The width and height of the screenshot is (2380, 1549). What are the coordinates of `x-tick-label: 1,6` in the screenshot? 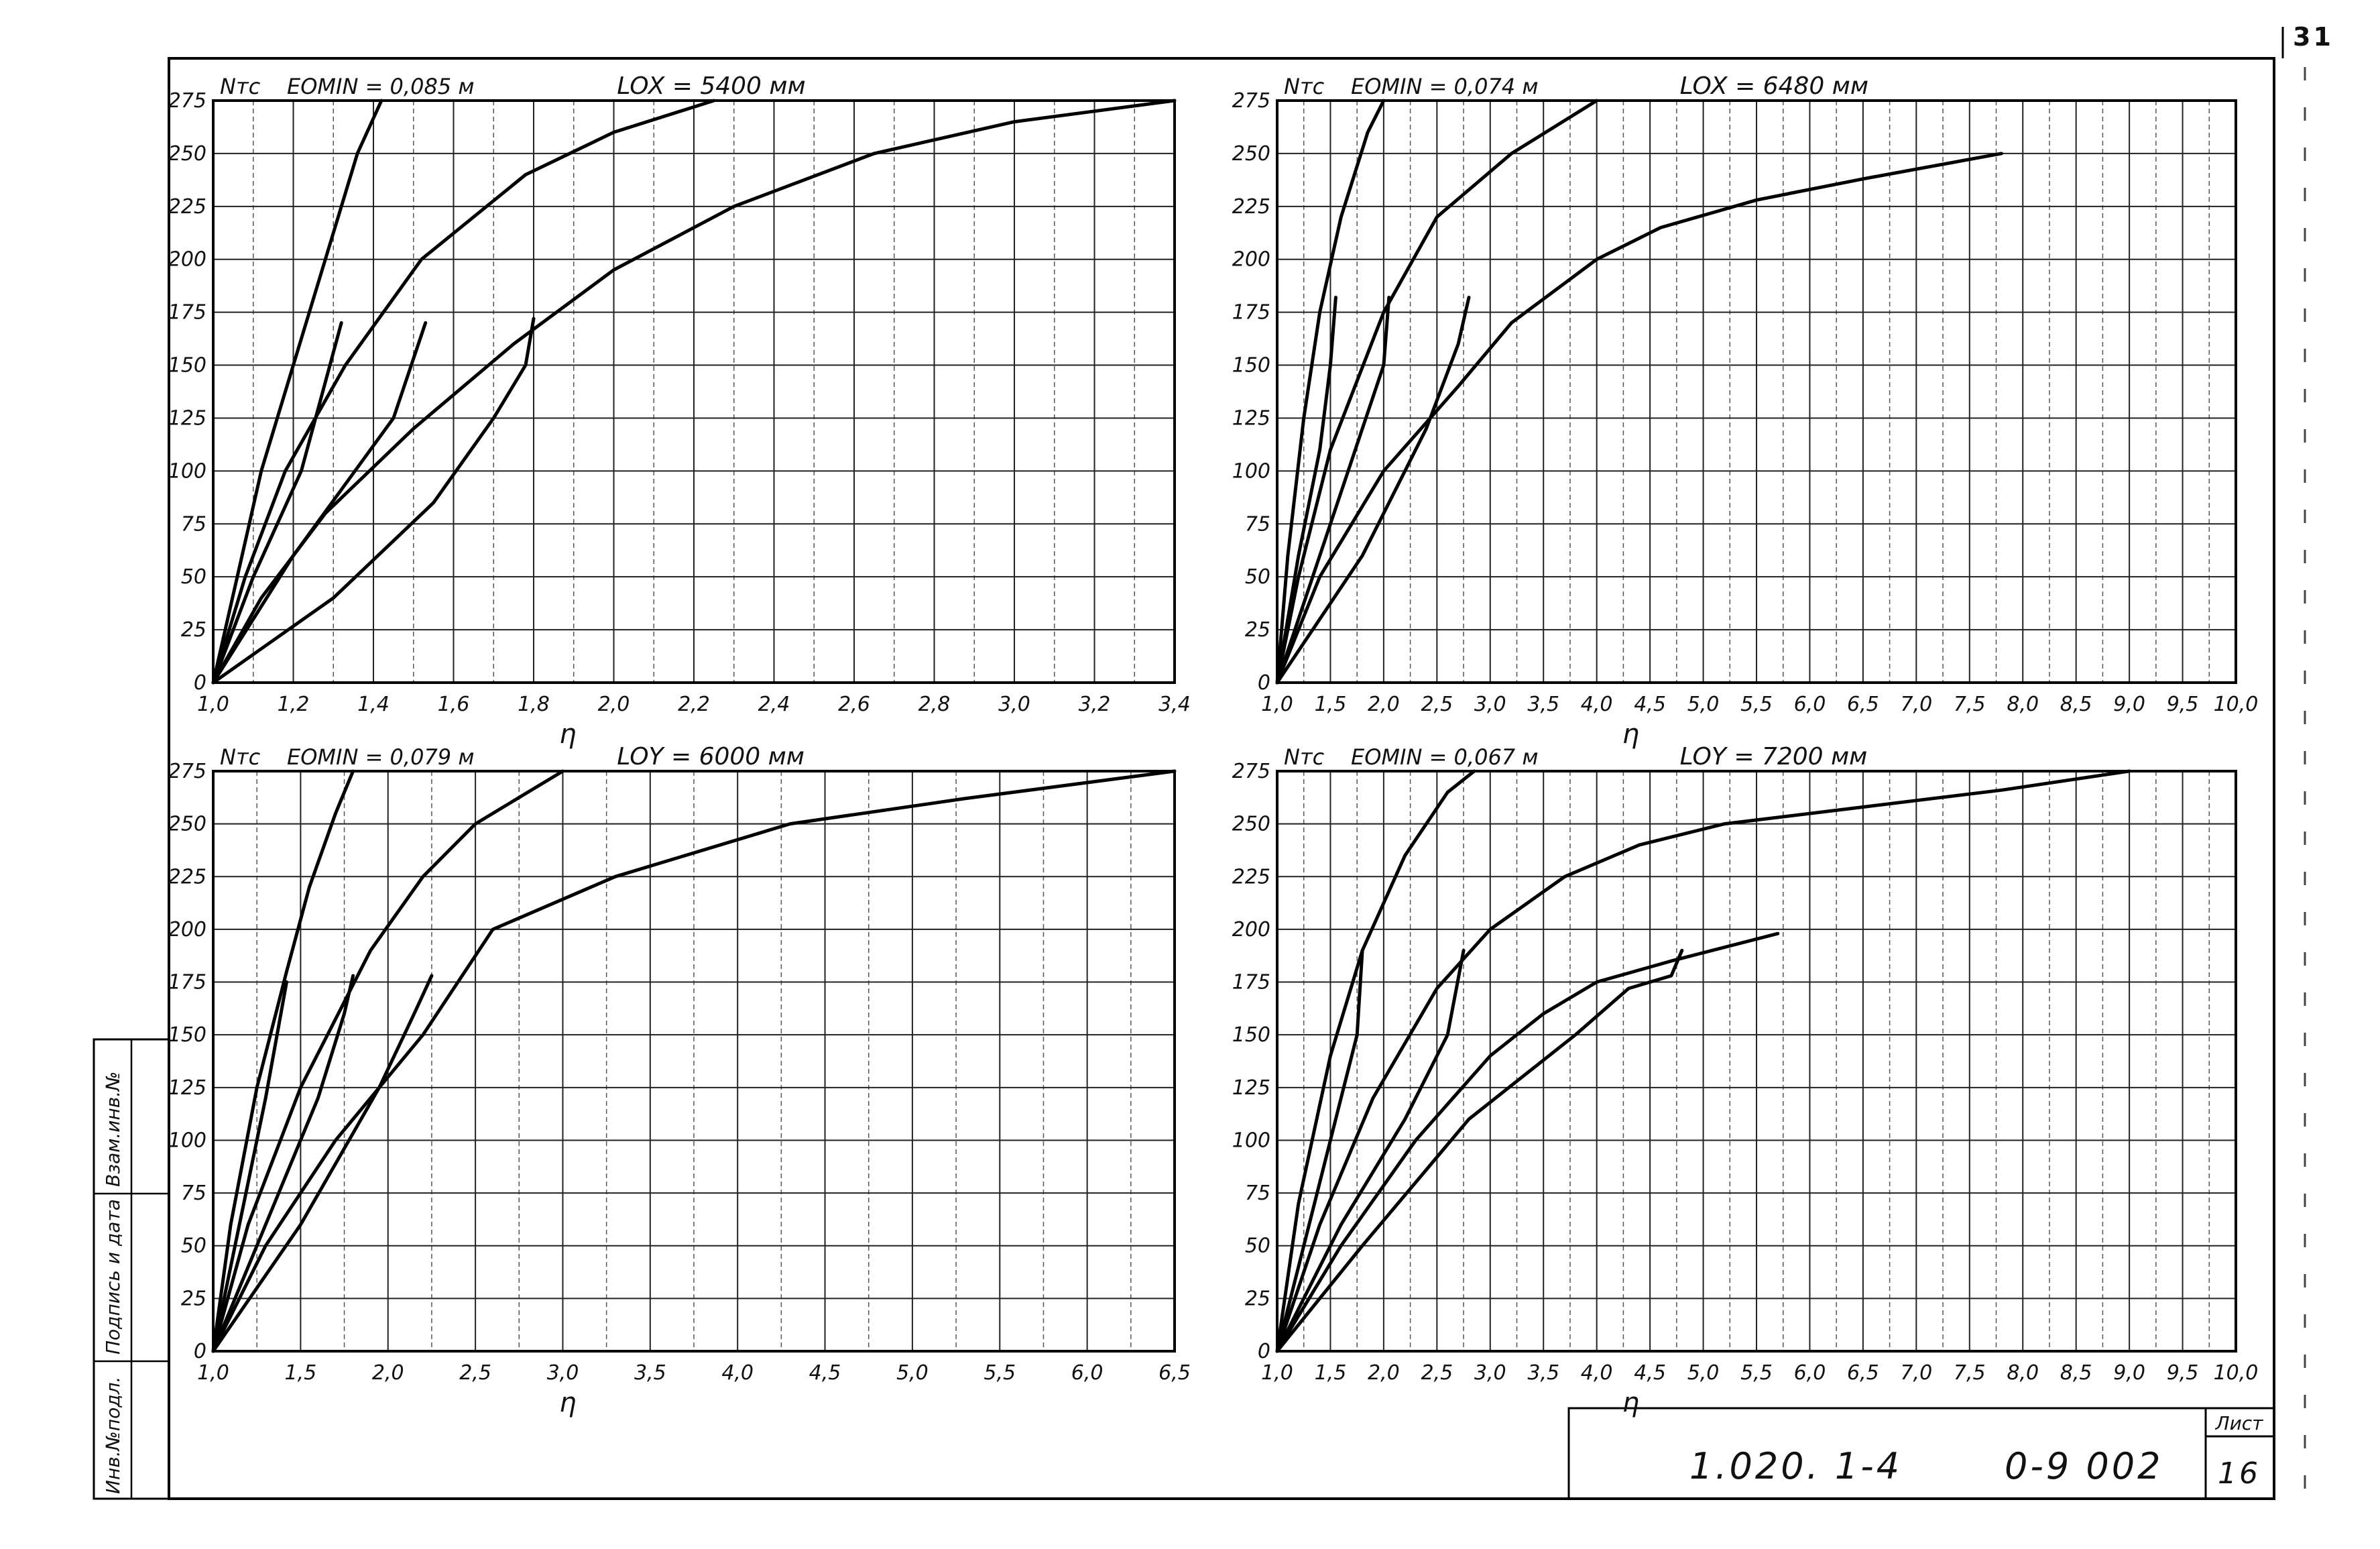 It's located at (454, 705).